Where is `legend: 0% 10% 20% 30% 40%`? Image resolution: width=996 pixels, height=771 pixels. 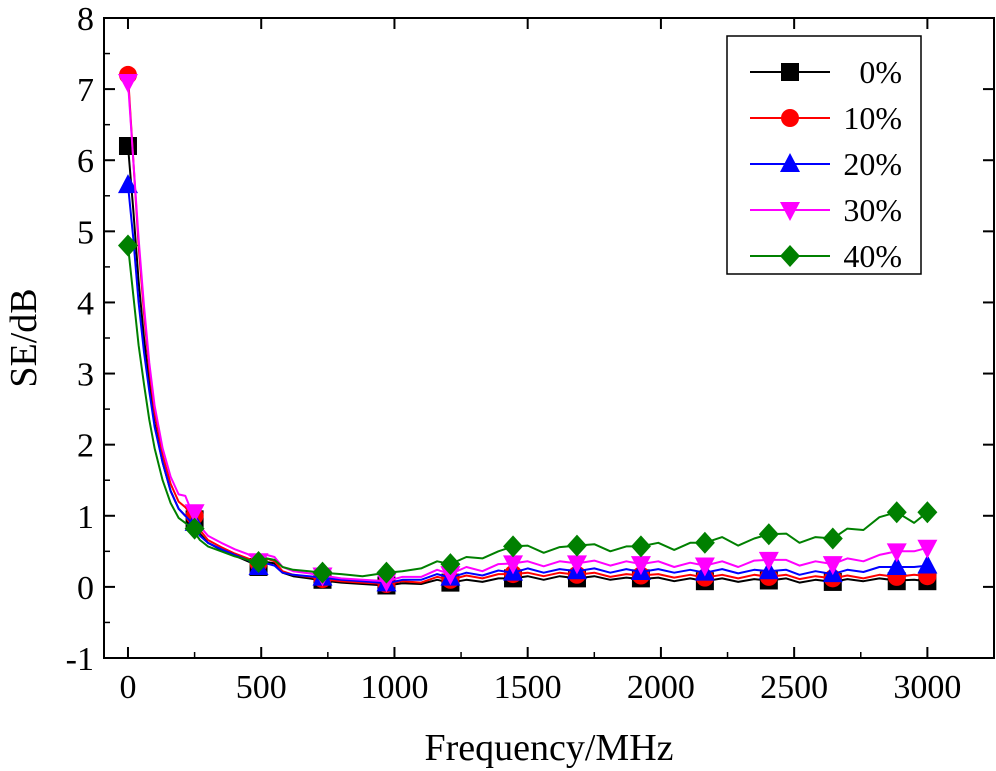
legend: 0% 10% 20% 30% 40% is located at coordinates (824, 155).